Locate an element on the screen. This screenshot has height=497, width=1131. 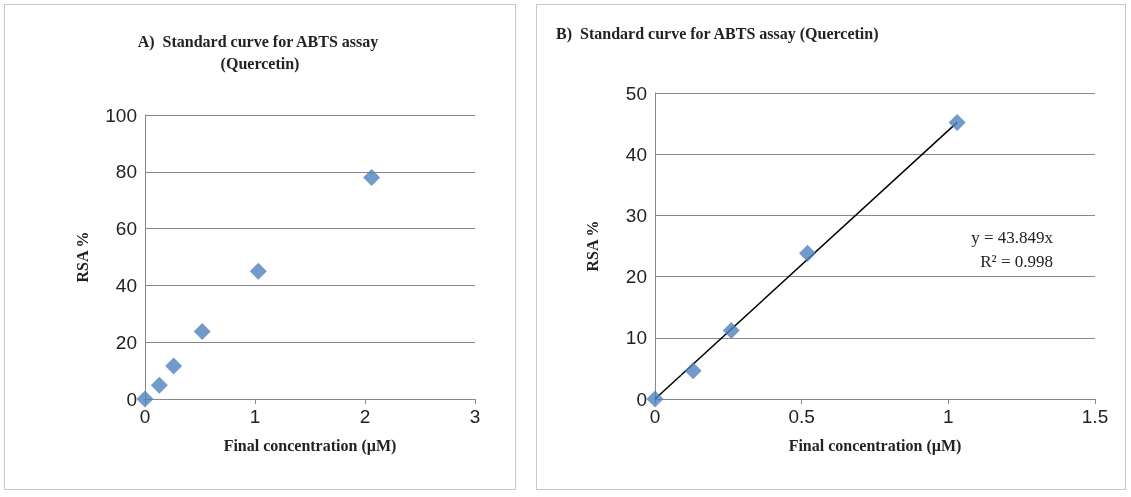
x-tick-label: 2 is located at coordinates (365, 416).